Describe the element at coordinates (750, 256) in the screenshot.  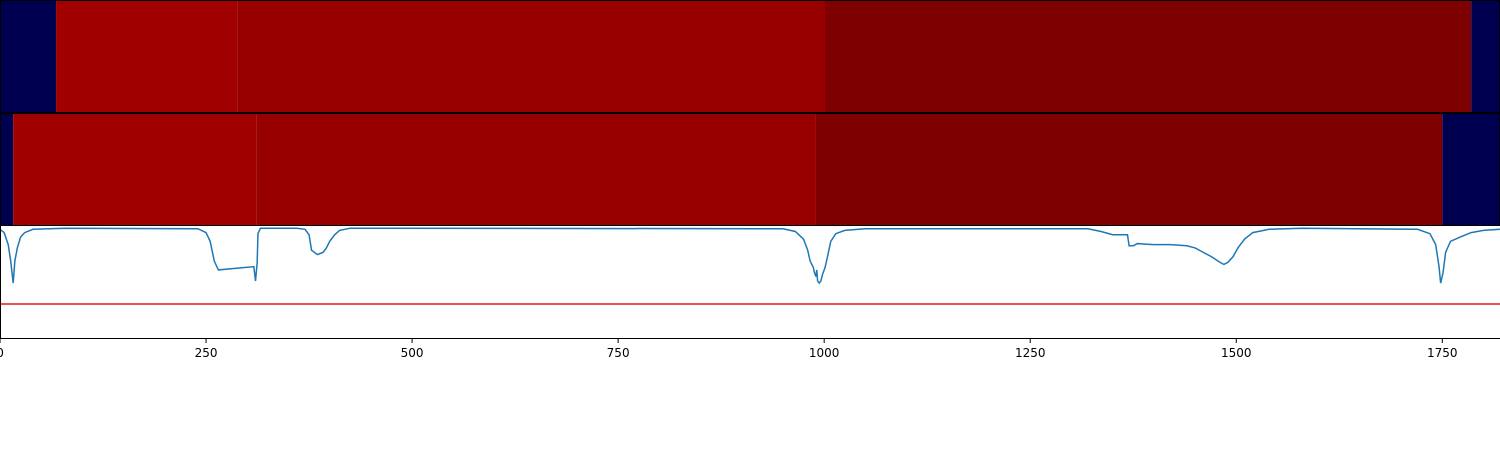
I see `series-line` at that location.